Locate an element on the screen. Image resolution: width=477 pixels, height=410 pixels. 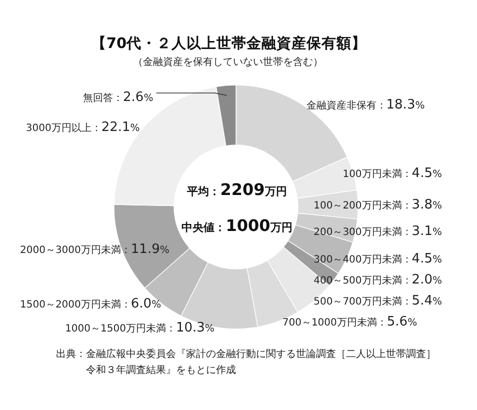
slice-label: 1500～2000万円未満 is located at coordinates (70, 304).